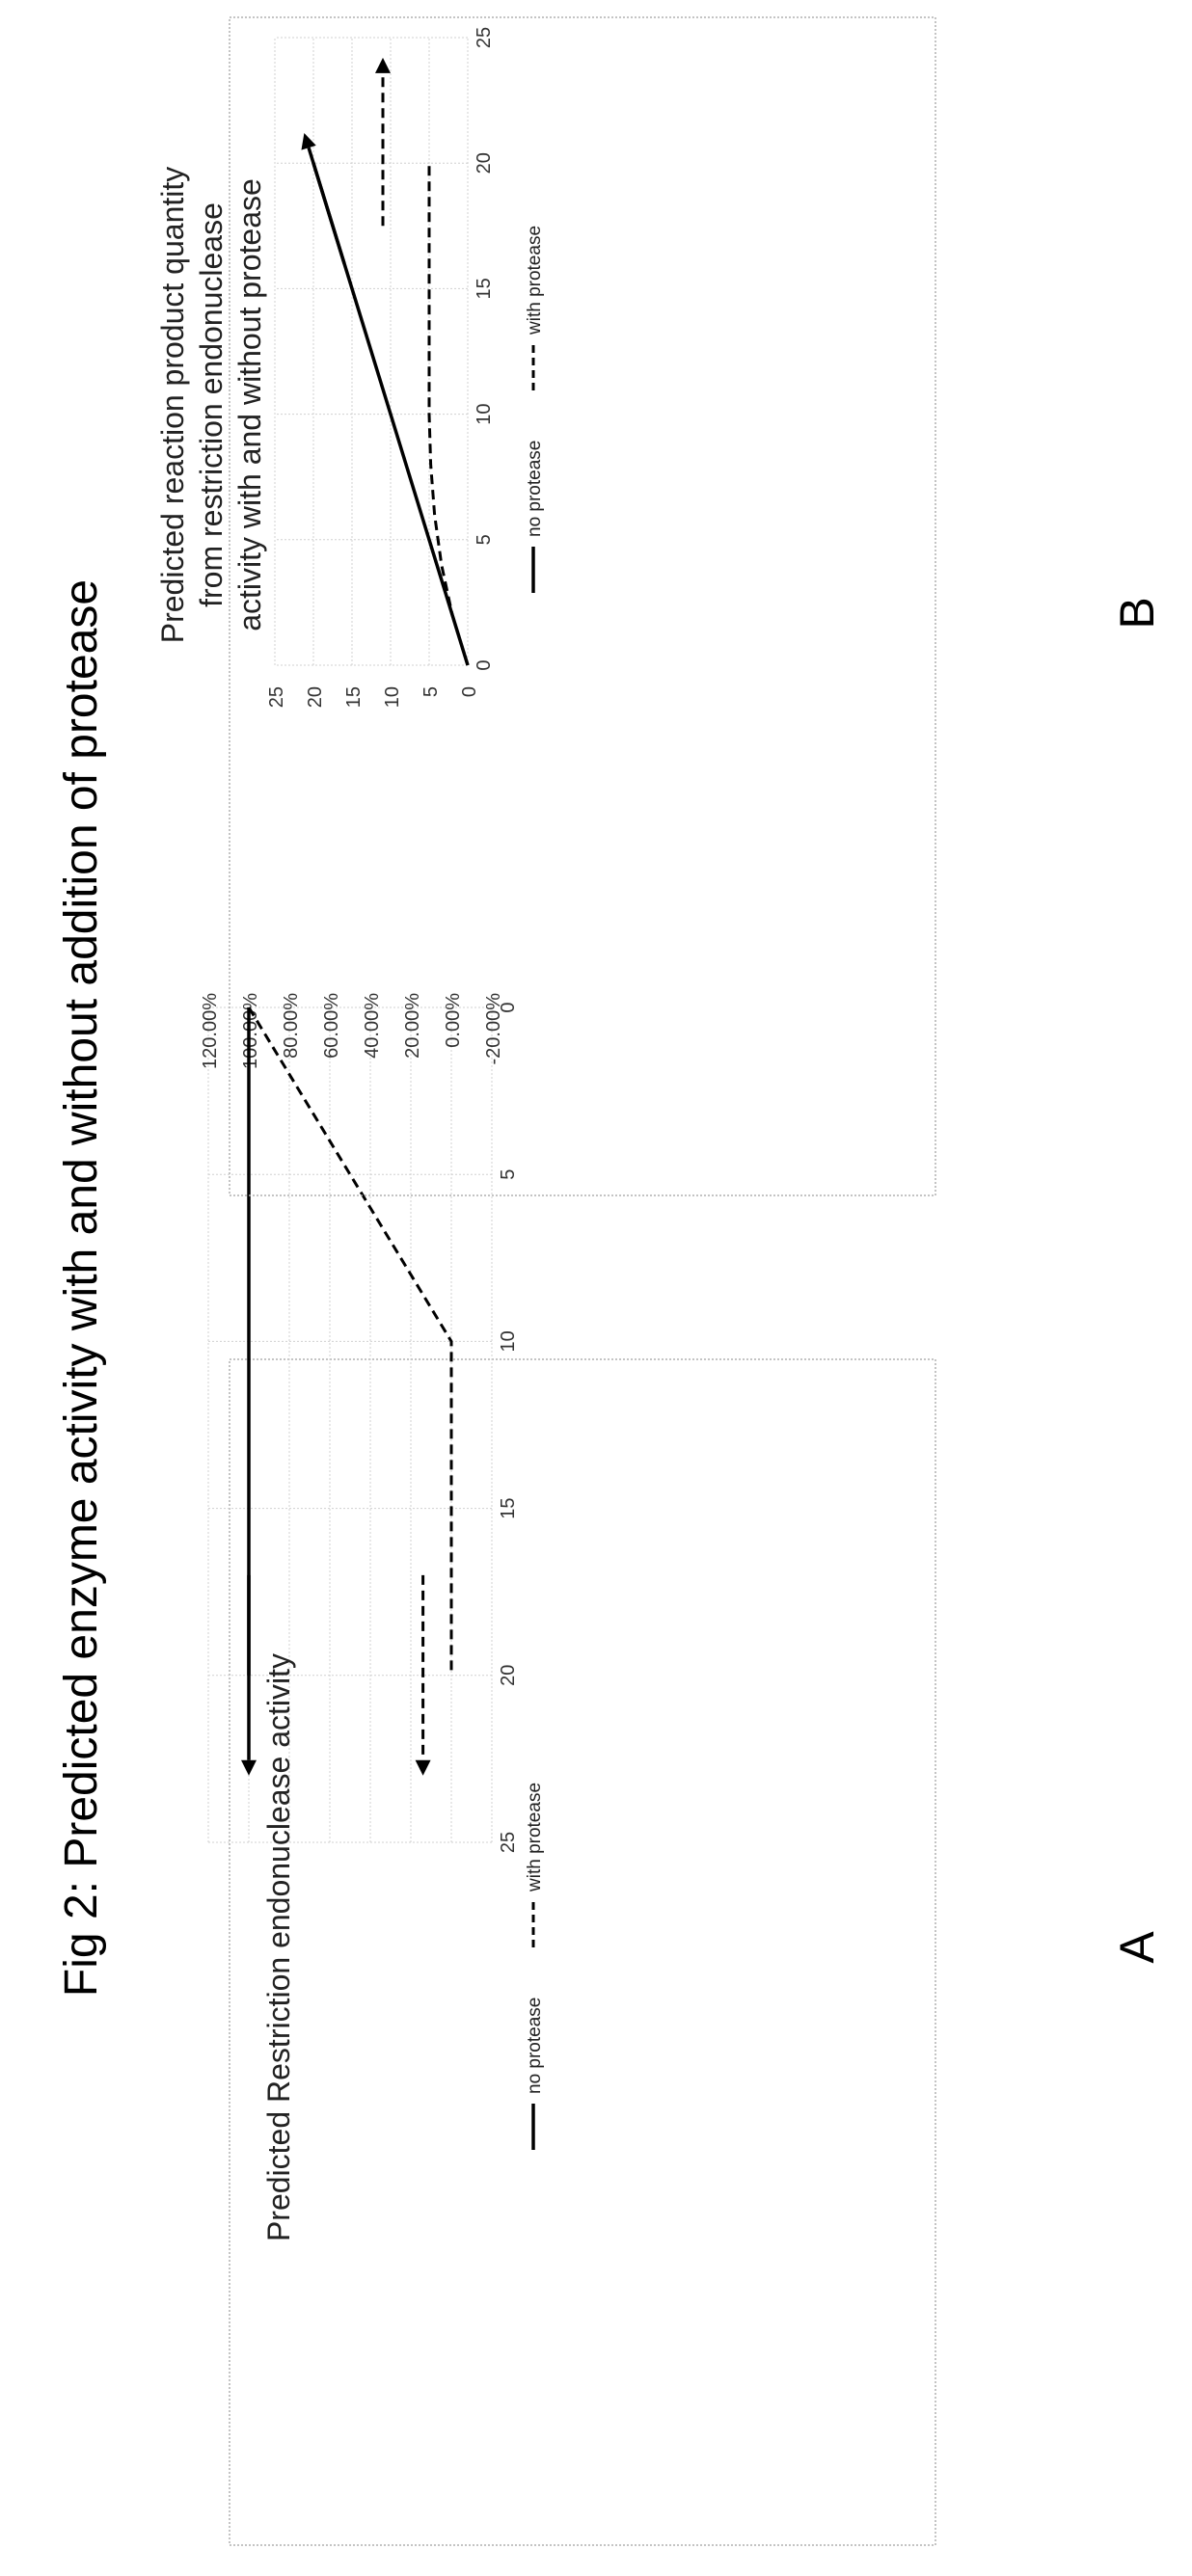 The image size is (1192, 2576). I want to click on y-tick-label: 5, so click(431, 692).